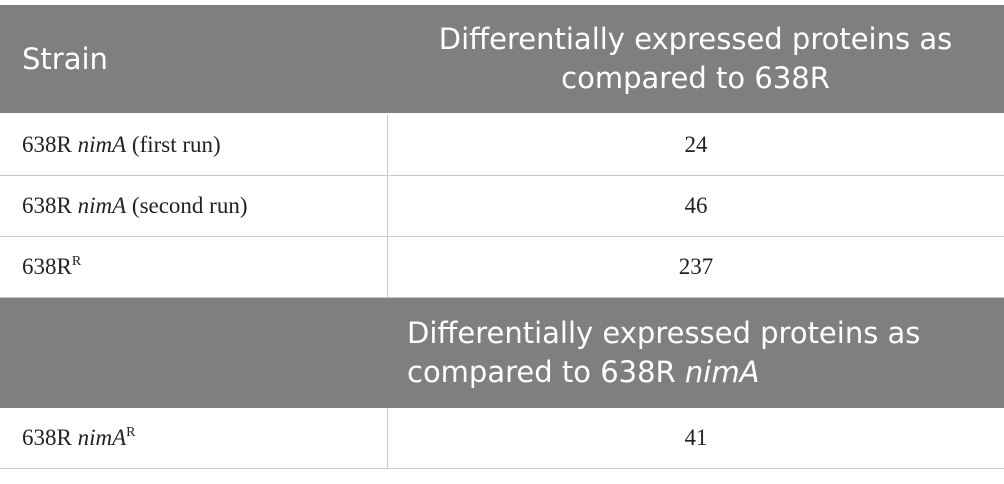 The height and width of the screenshot is (484, 1004). I want to click on body-cell: 41, so click(695, 438).